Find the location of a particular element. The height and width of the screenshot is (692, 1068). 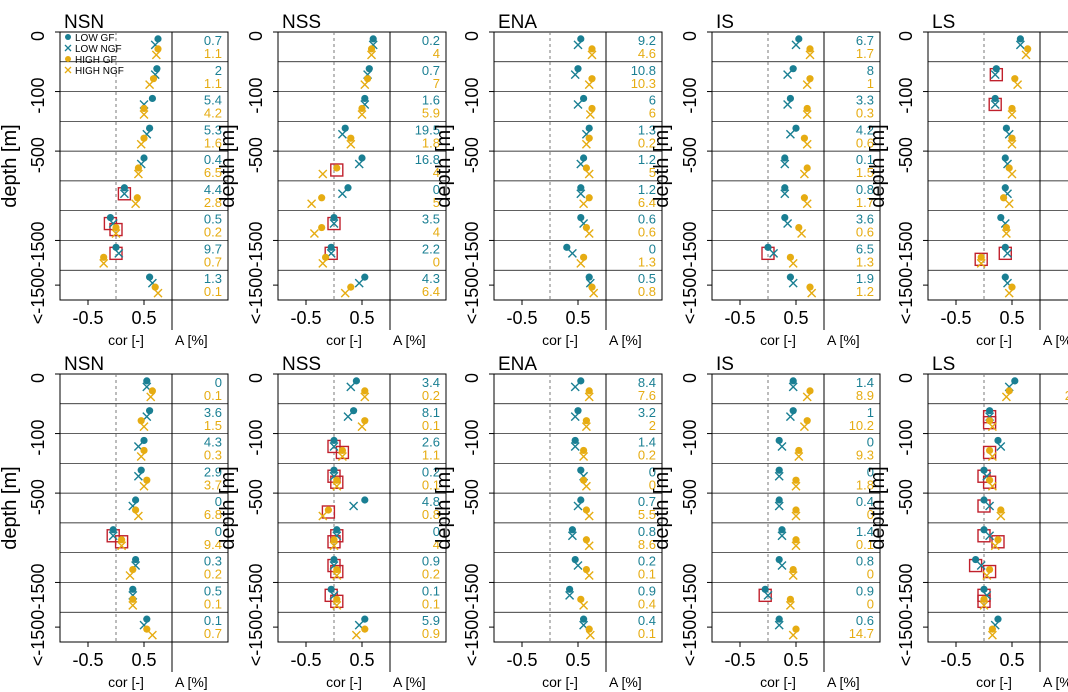

a-high-value: 0.1 is located at coordinates (213, 291).